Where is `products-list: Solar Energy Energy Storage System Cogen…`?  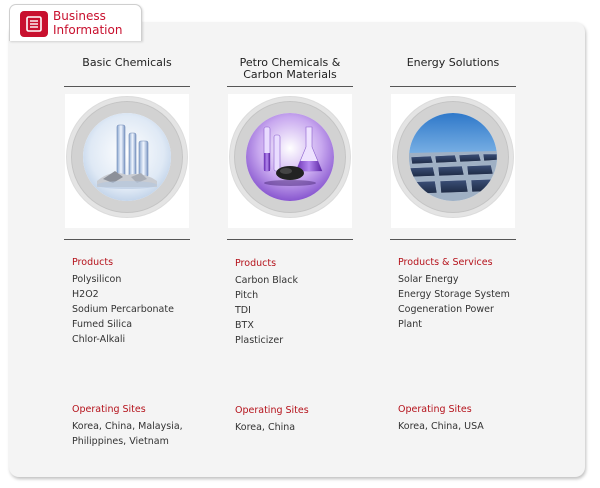
products-list: Solar Energy Energy Storage System Cogen… is located at coordinates (454, 302).